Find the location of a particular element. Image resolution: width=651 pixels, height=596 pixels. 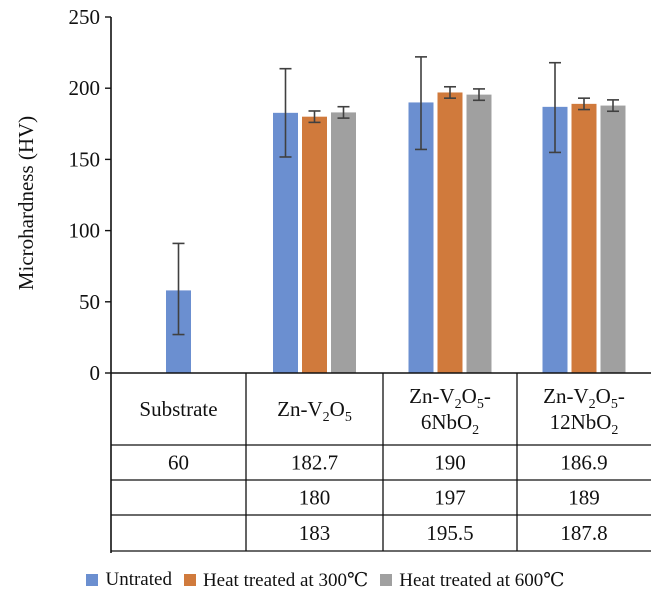

table-cell-r0-c2: 190 is located at coordinates (450, 463).